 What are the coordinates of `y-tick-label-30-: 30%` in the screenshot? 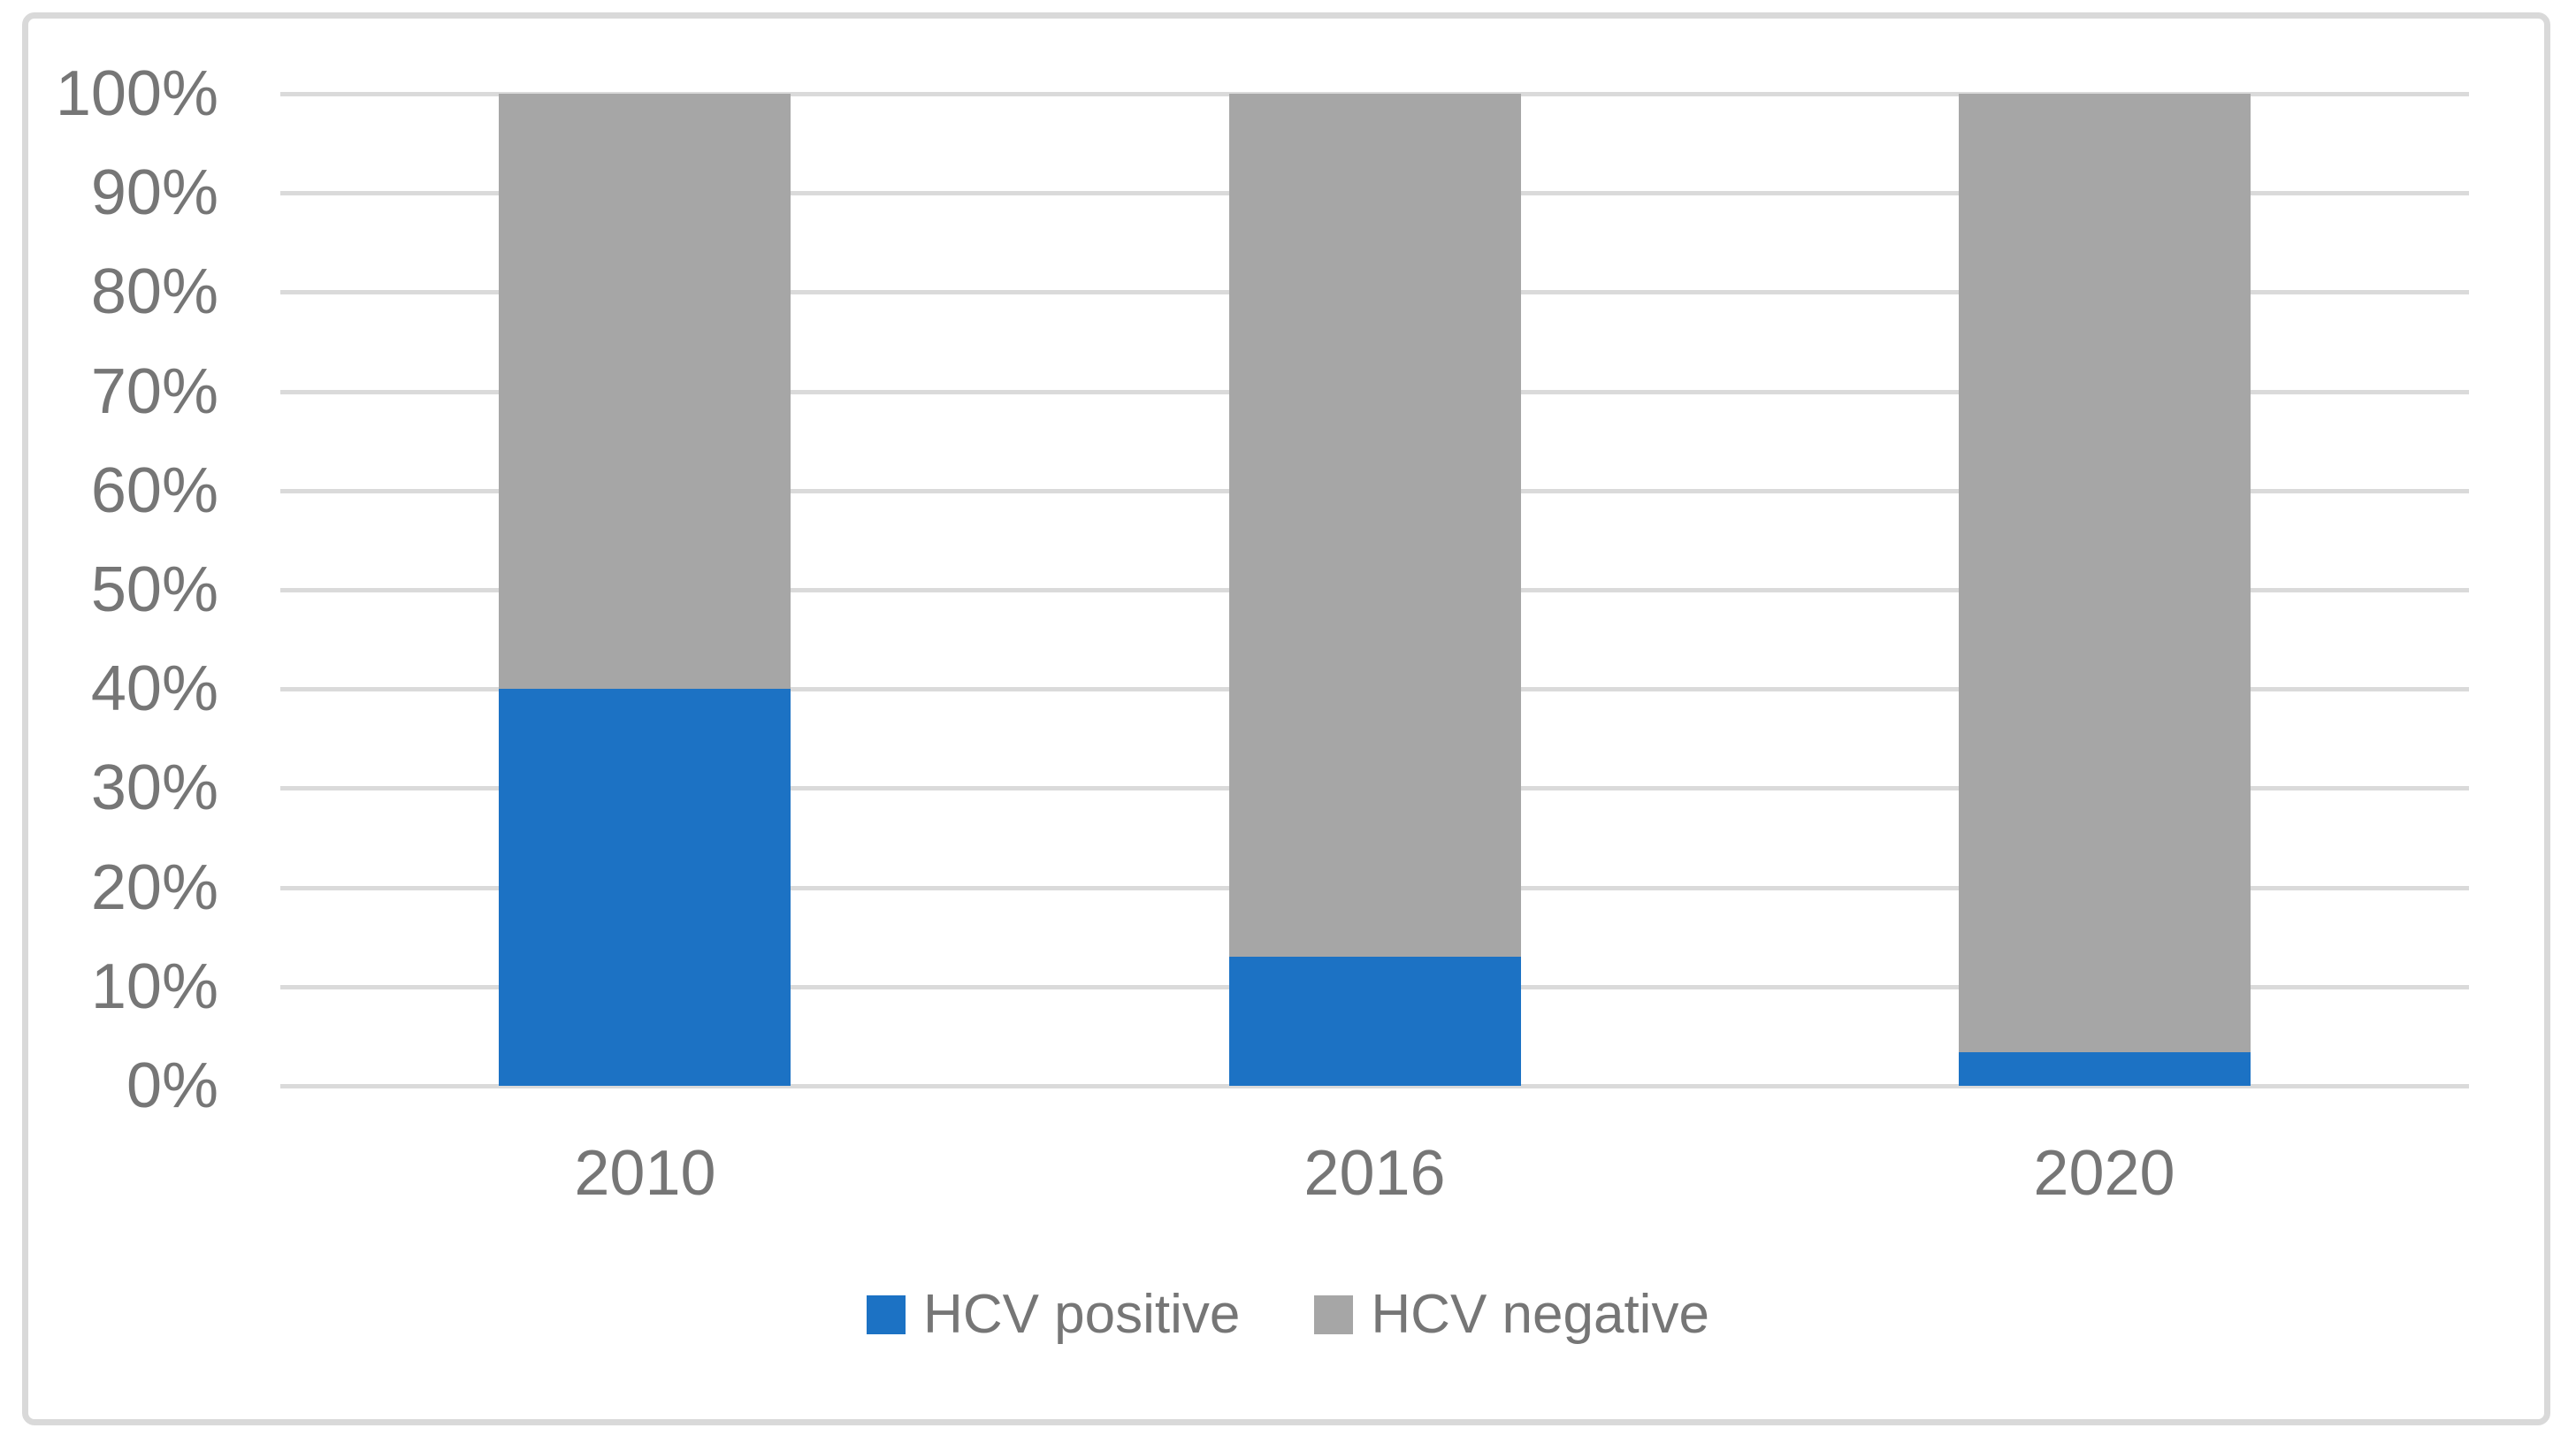 It's located at (154, 788).